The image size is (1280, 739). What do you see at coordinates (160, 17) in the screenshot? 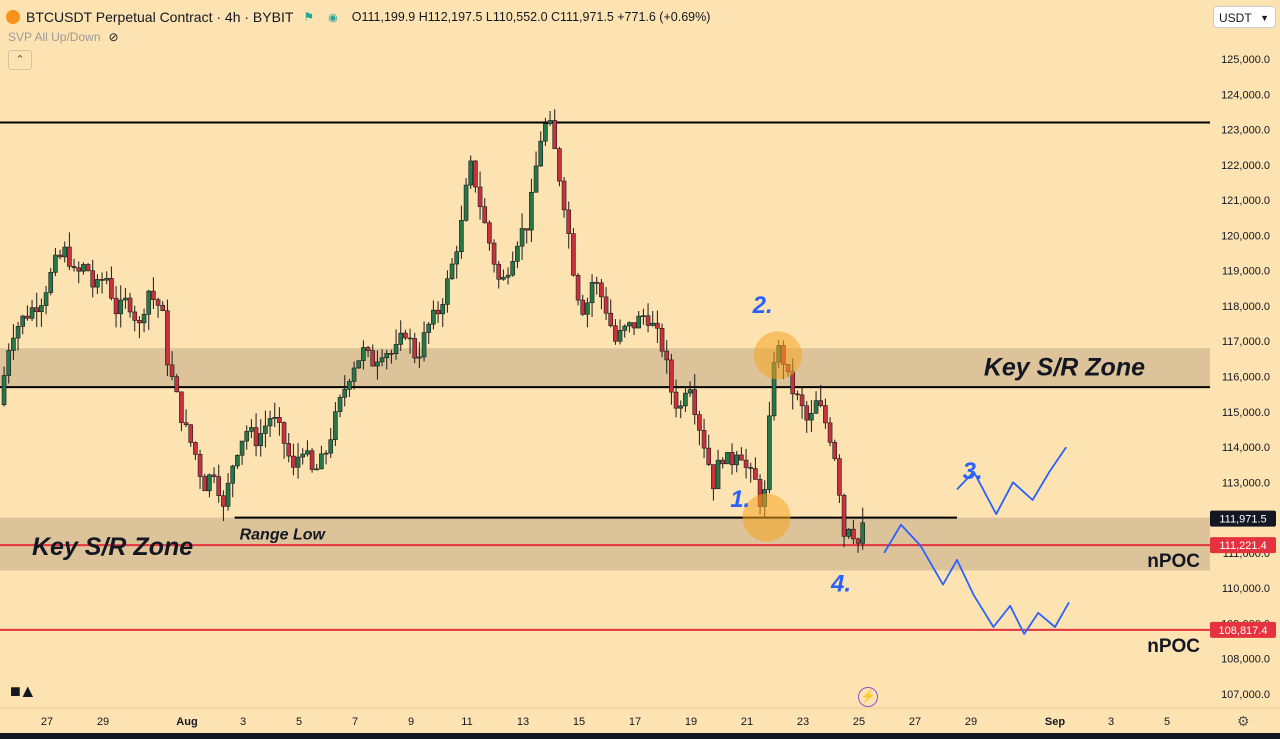
I see `symbol-title: BTCUSDT Perpetual Contract · 4h · BYBIT` at bounding box center [160, 17].